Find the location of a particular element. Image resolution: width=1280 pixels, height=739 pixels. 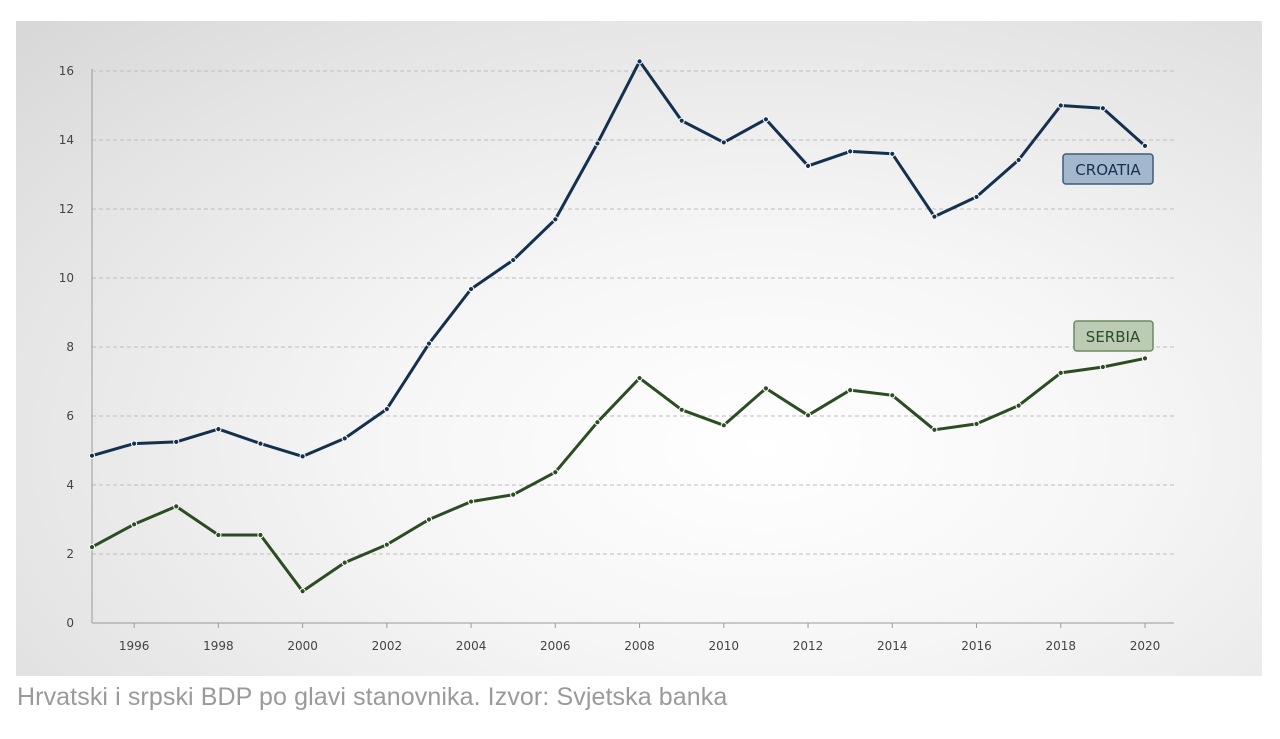

x-tick-label: 2014 is located at coordinates (892, 646).